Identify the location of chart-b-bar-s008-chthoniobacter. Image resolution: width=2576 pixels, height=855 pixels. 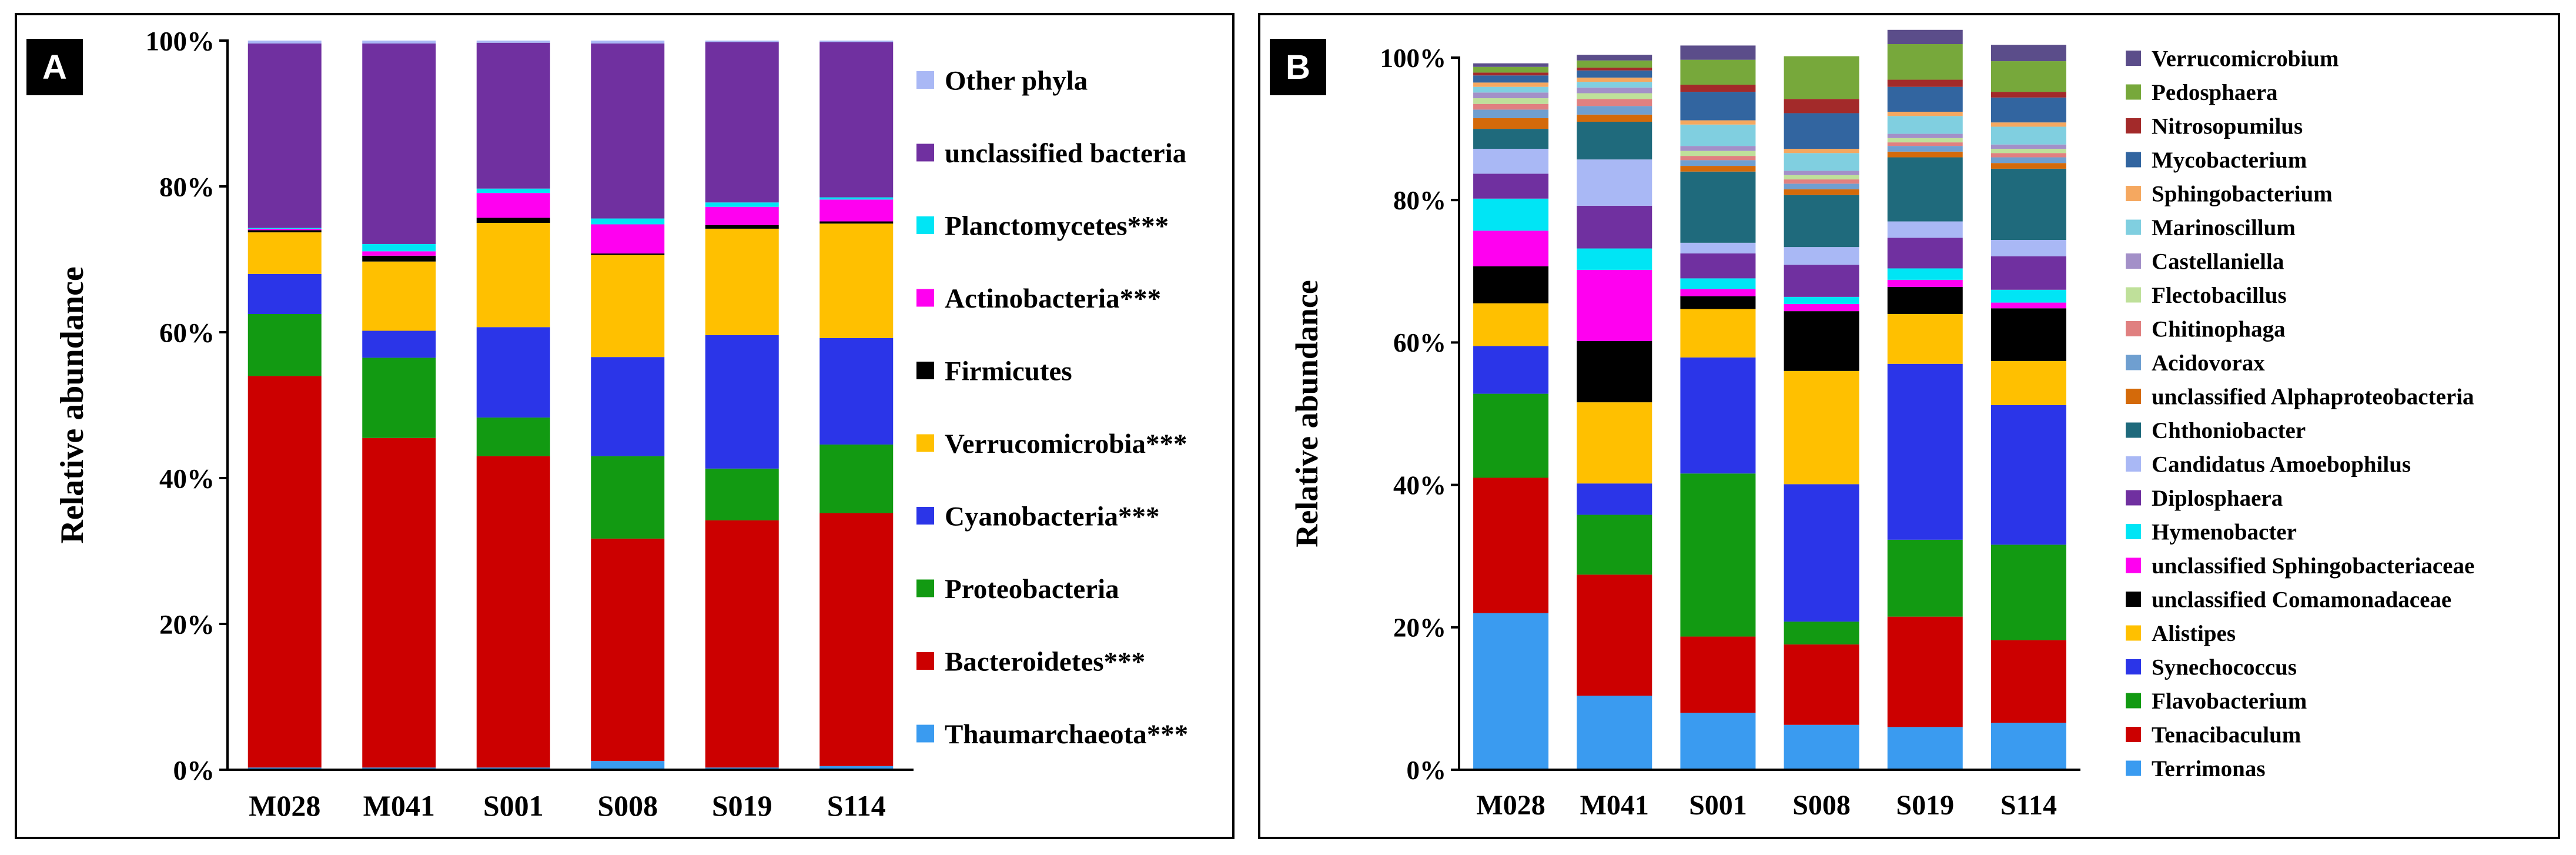
(1821, 221).